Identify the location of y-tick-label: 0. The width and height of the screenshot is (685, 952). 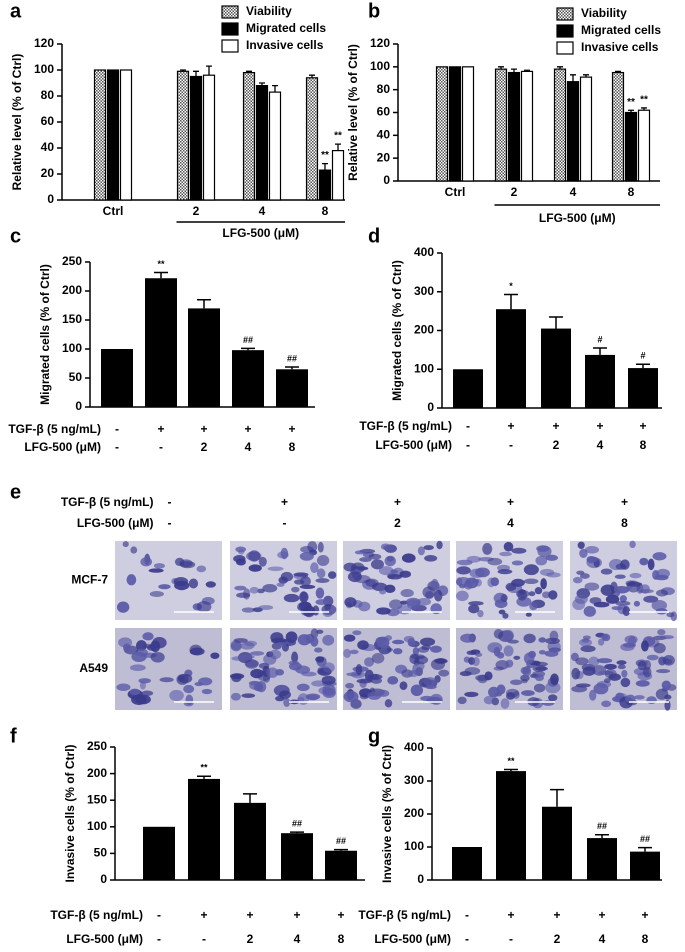
(430, 407).